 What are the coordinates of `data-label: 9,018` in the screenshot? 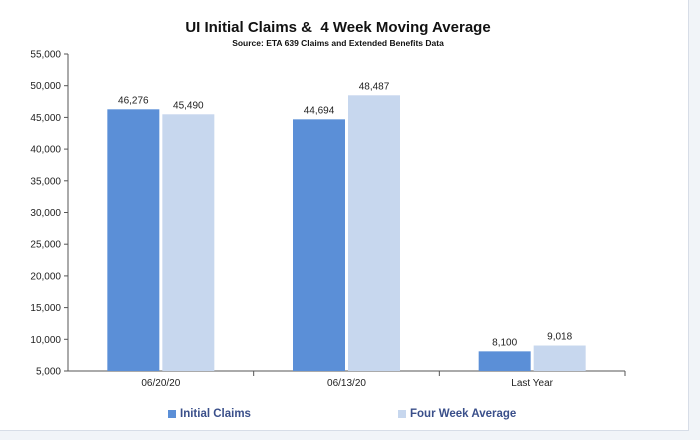 It's located at (559, 337).